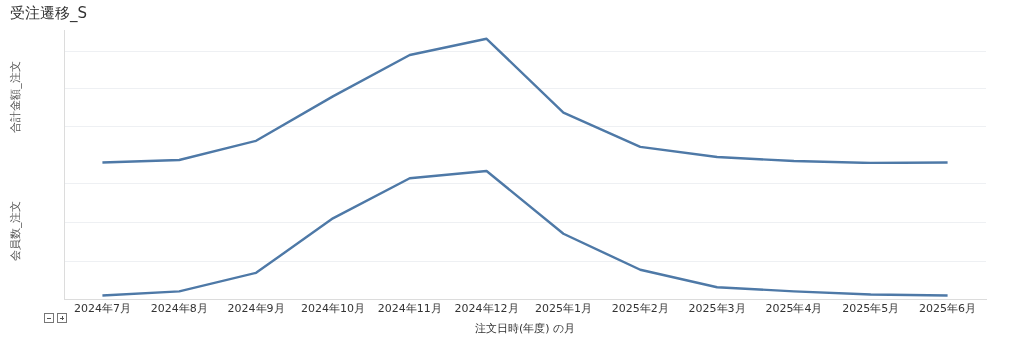  I want to click on chart-title: 受注遷移_S, so click(49, 13).